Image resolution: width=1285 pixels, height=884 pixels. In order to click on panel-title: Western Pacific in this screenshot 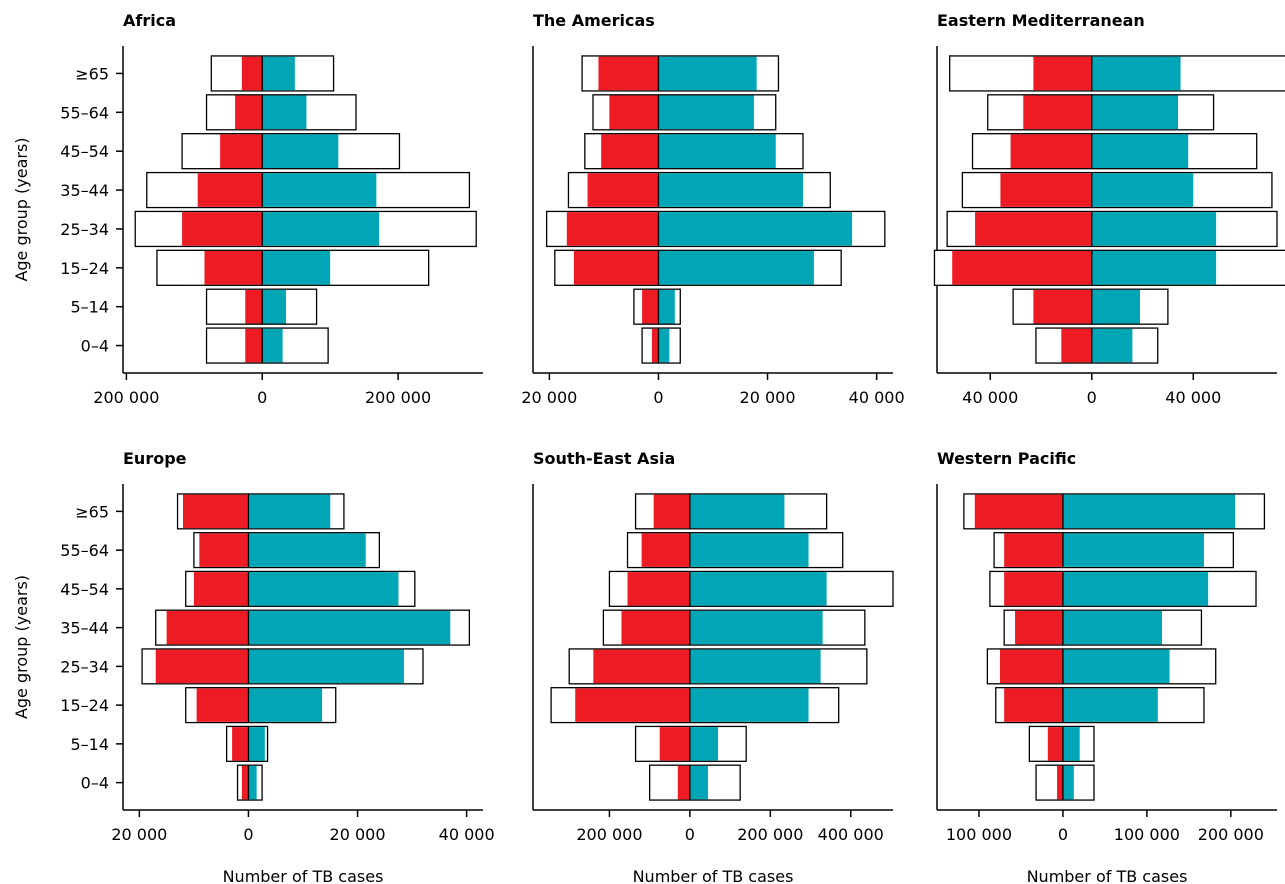, I will do `click(1006, 458)`.